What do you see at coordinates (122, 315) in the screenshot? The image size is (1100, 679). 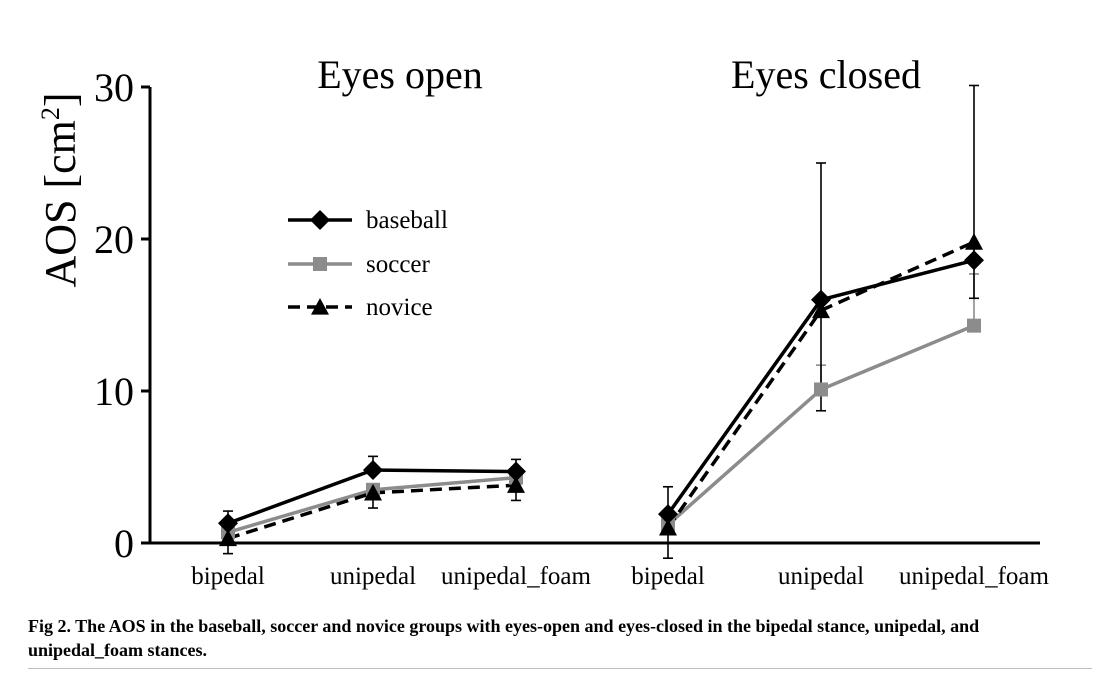 I see `y-axis-ticks: 0 10 20 30` at bounding box center [122, 315].